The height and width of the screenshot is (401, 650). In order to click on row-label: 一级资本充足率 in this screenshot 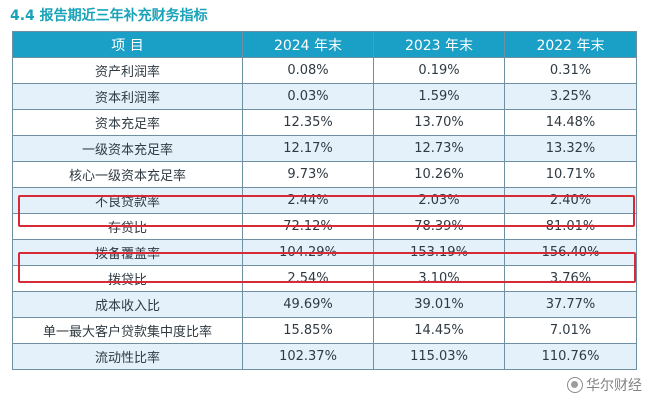, I will do `click(127, 148)`.